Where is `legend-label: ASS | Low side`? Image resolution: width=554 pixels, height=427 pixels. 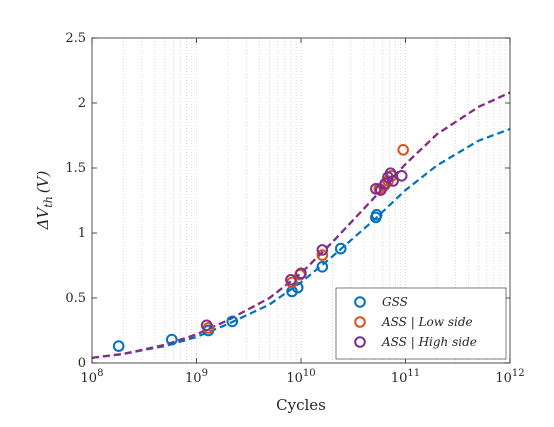
legend-label: ASS | Low side is located at coordinates (427, 322).